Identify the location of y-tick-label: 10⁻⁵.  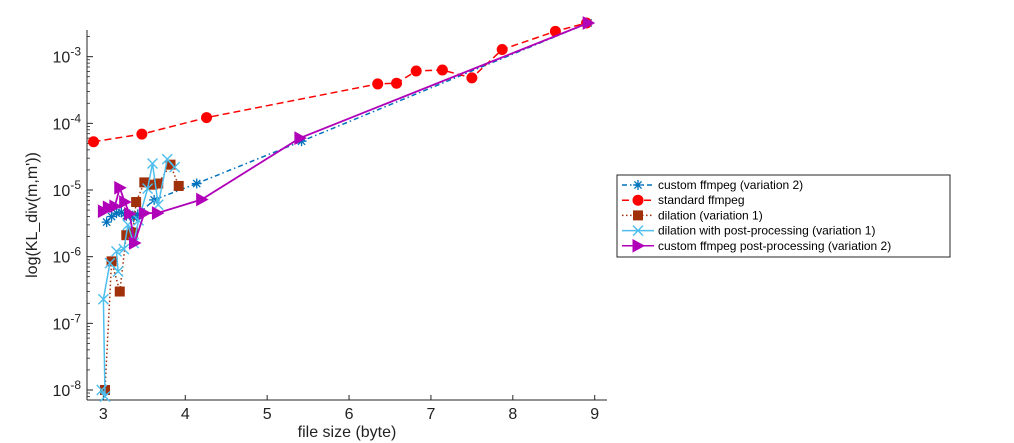
(67, 189).